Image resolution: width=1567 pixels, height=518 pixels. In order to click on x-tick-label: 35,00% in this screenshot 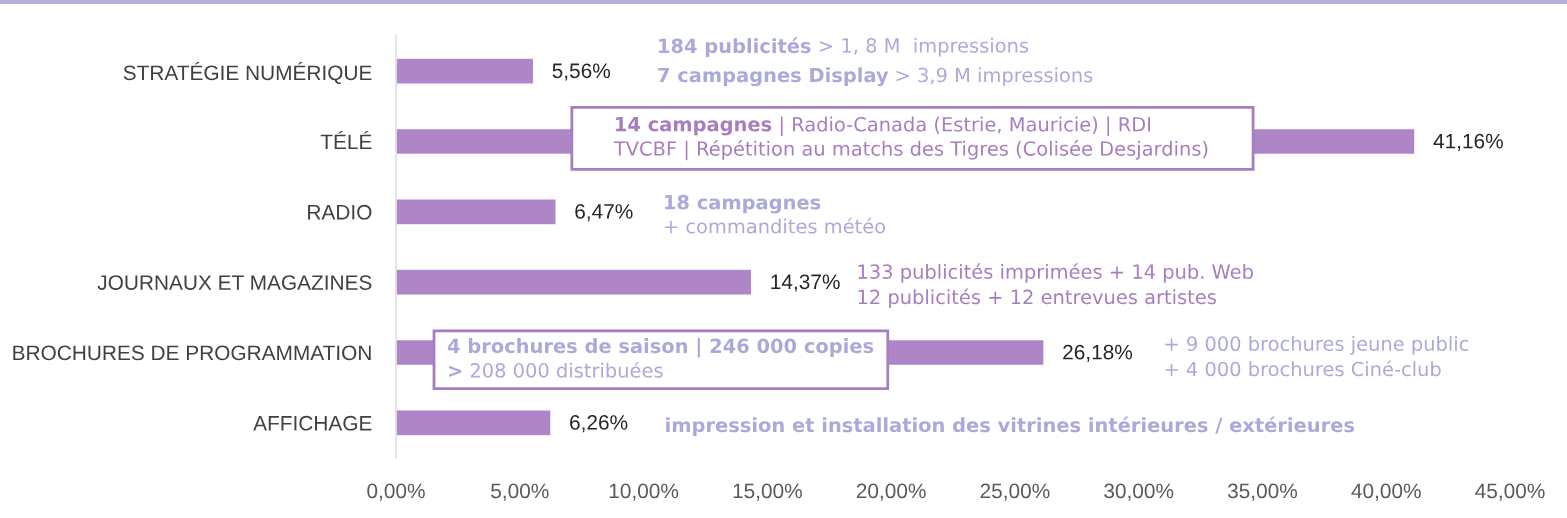, I will do `click(1262, 492)`.